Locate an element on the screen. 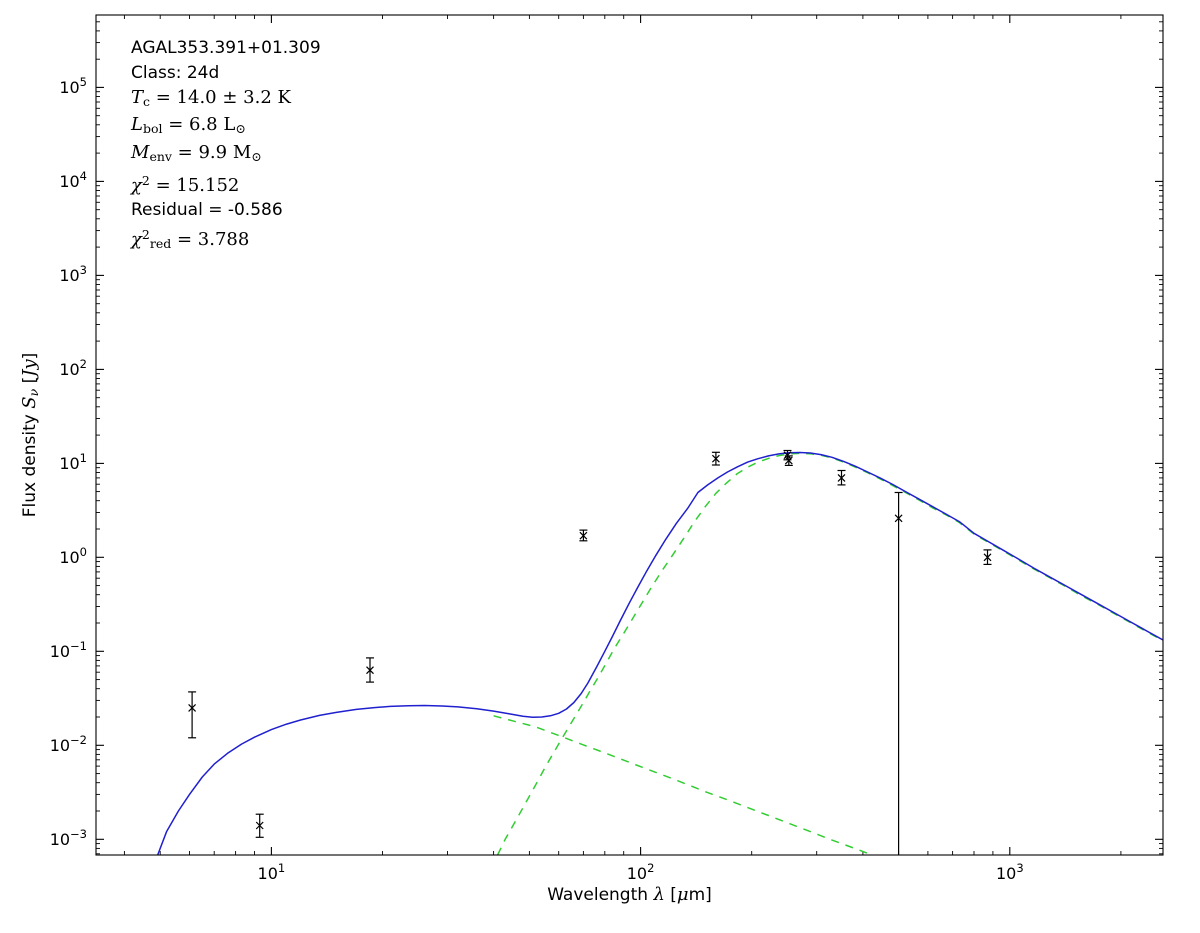  y-tick-label: 10⁻² is located at coordinates (68, 744).